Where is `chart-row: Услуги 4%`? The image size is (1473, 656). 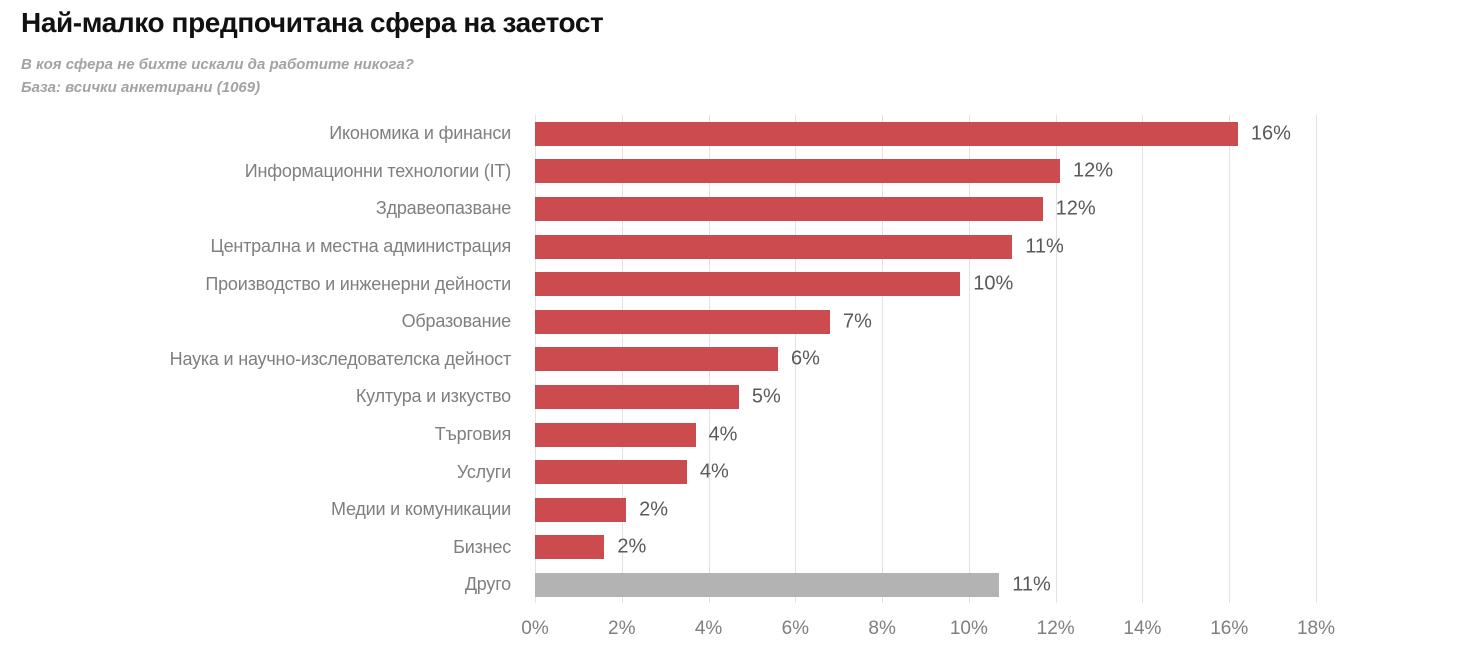
chart-row: Услуги 4% is located at coordinates (736, 472).